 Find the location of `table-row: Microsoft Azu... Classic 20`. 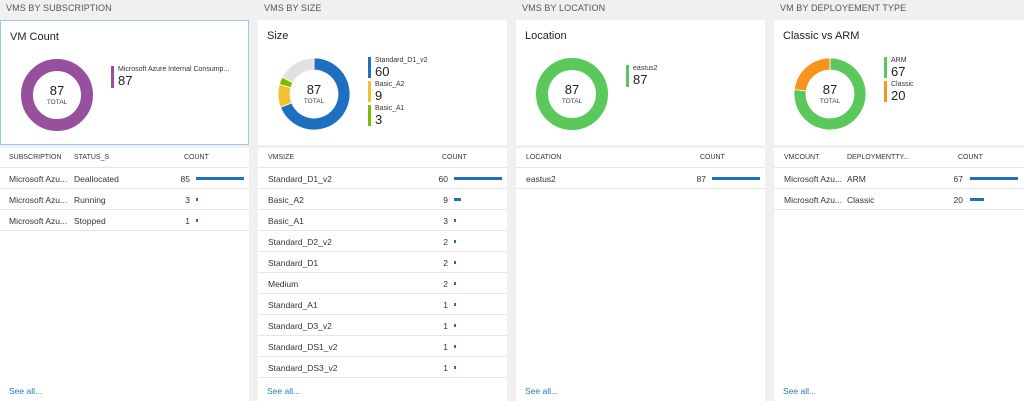

table-row: Microsoft Azu... Classic 20 is located at coordinates (899, 199).